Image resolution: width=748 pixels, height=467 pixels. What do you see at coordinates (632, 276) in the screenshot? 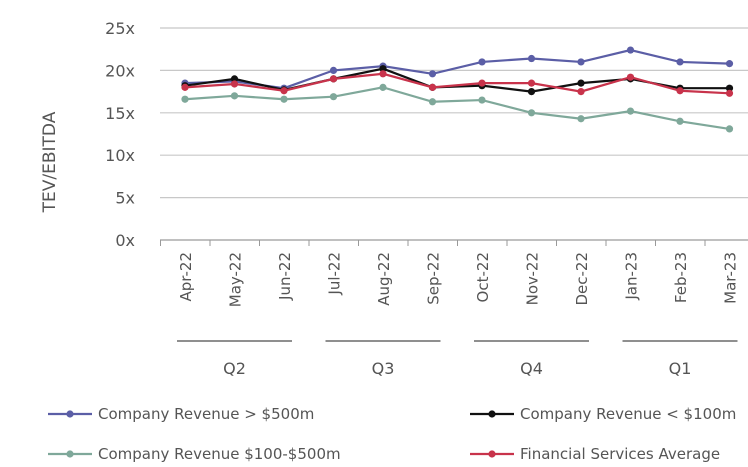
I see `x-tick-label: Jan-23` at bounding box center [632, 276].